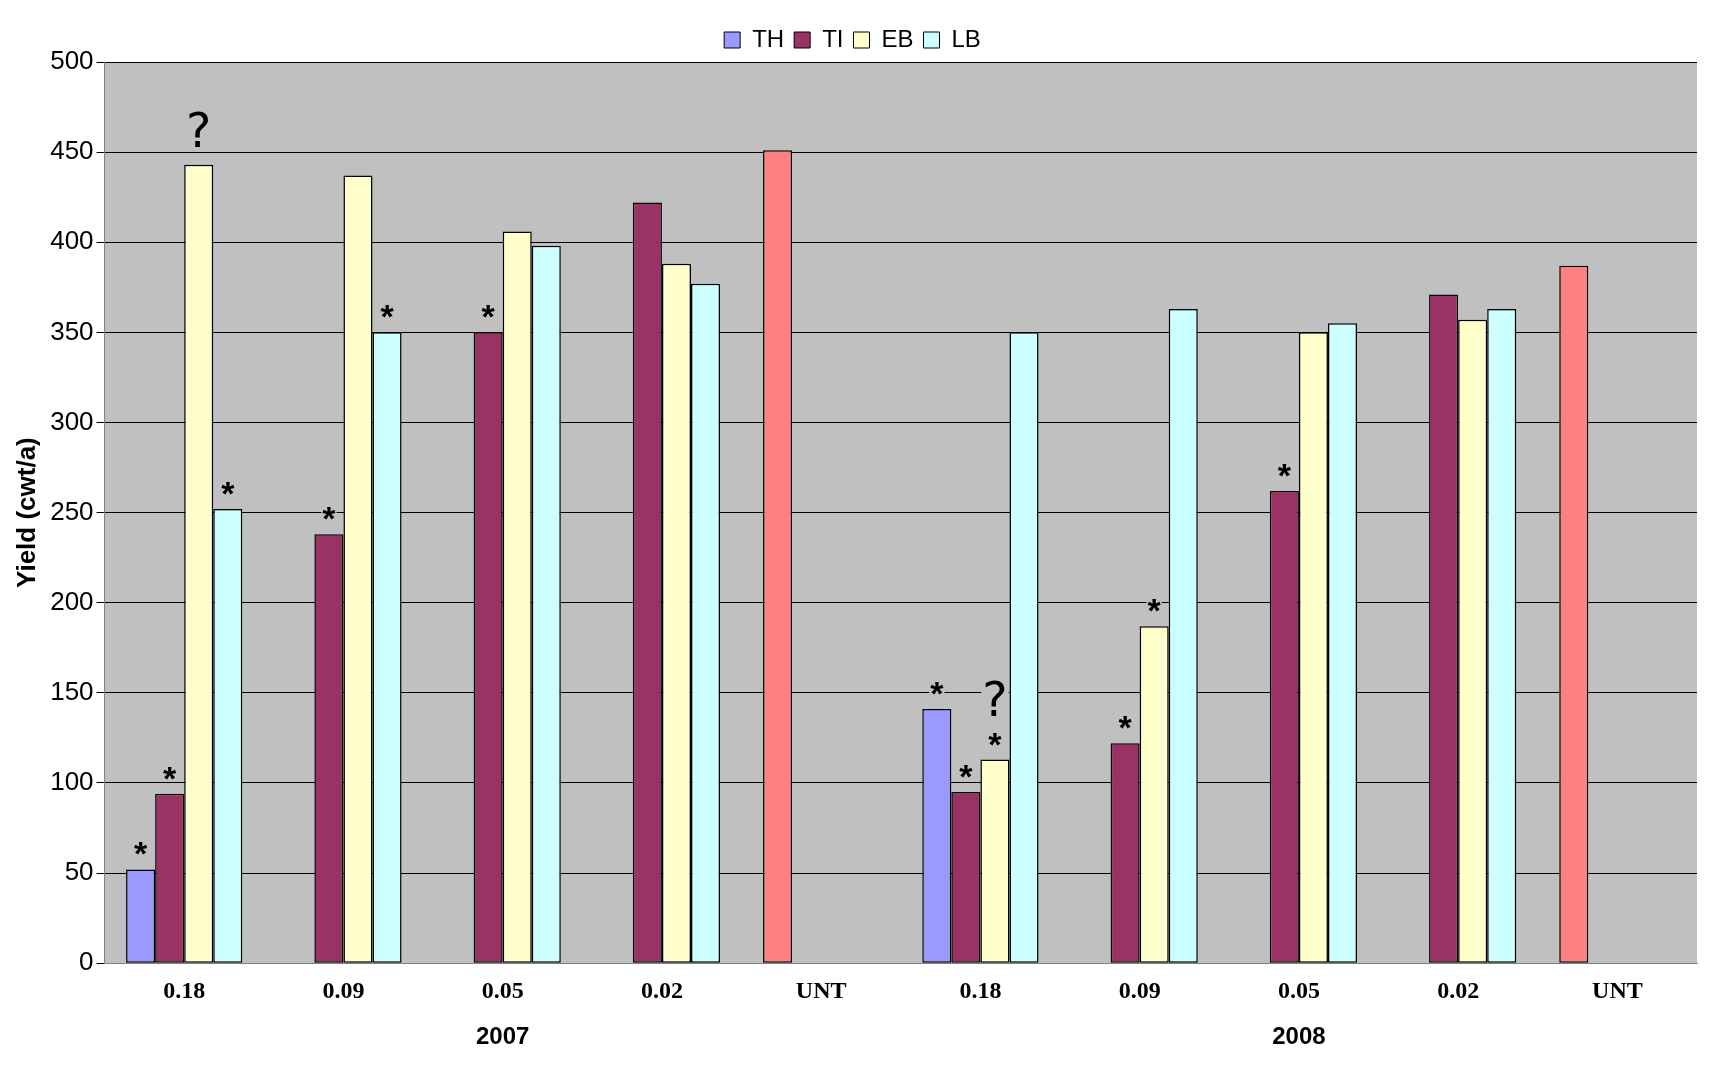  What do you see at coordinates (72, 60) in the screenshot?
I see `y-tick-label: 500` at bounding box center [72, 60].